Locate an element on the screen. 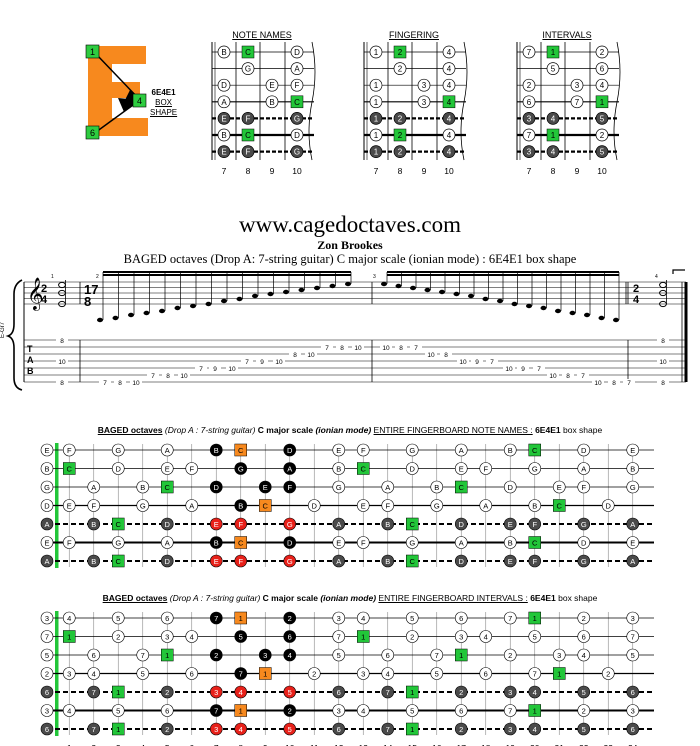  open-note-label: G is located at coordinates (47, 487).